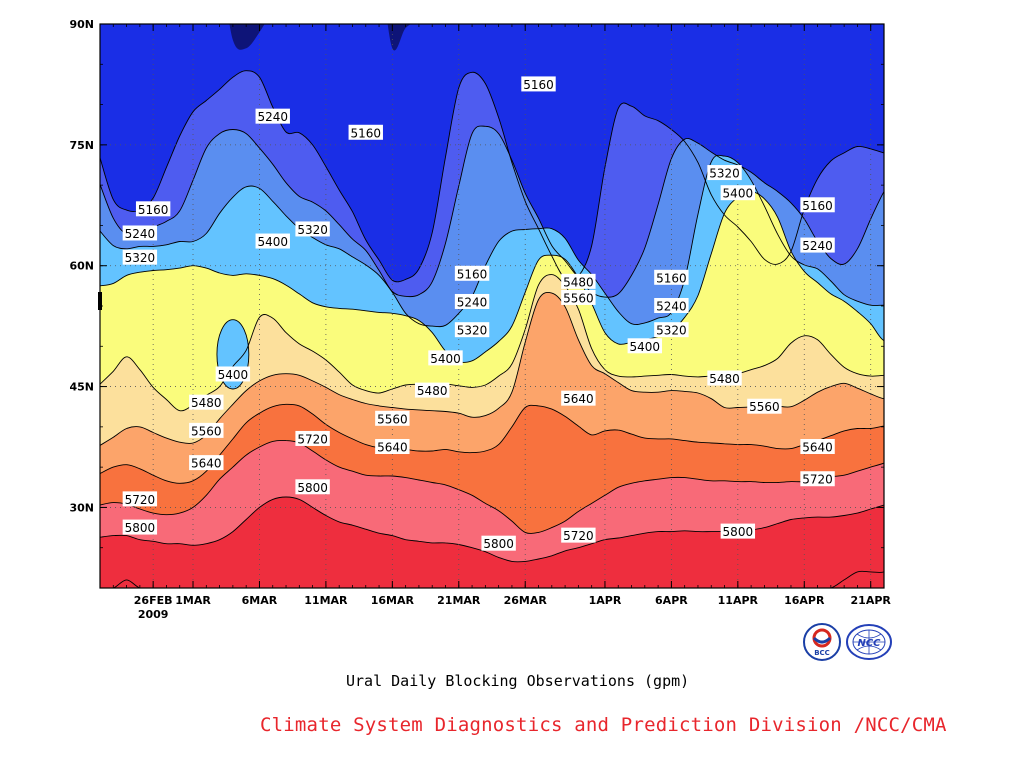 Image resolution: width=1024 pixels, height=768 pixels. Describe the element at coordinates (81, 145) in the screenshot. I see `y-tick-label: 75N` at that location.